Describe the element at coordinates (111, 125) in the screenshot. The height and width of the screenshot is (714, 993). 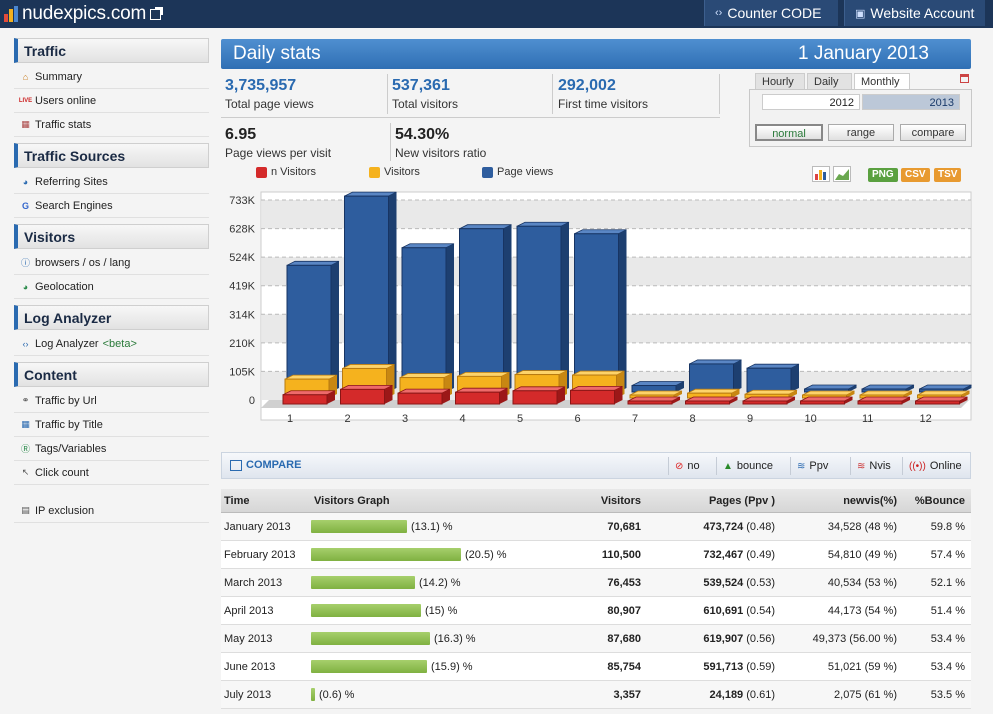
I see `sidebar-item-traffic-stats: ▦ Traffic stats` at that location.